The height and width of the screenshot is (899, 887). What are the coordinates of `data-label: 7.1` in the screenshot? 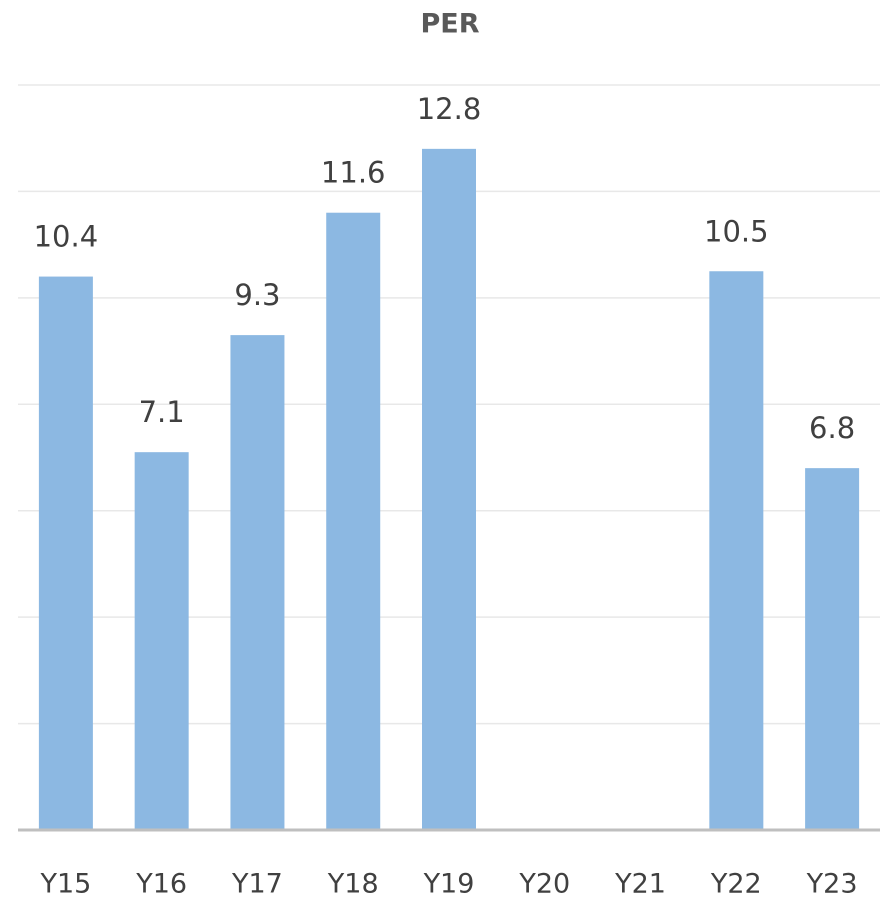 It's located at (162, 412).